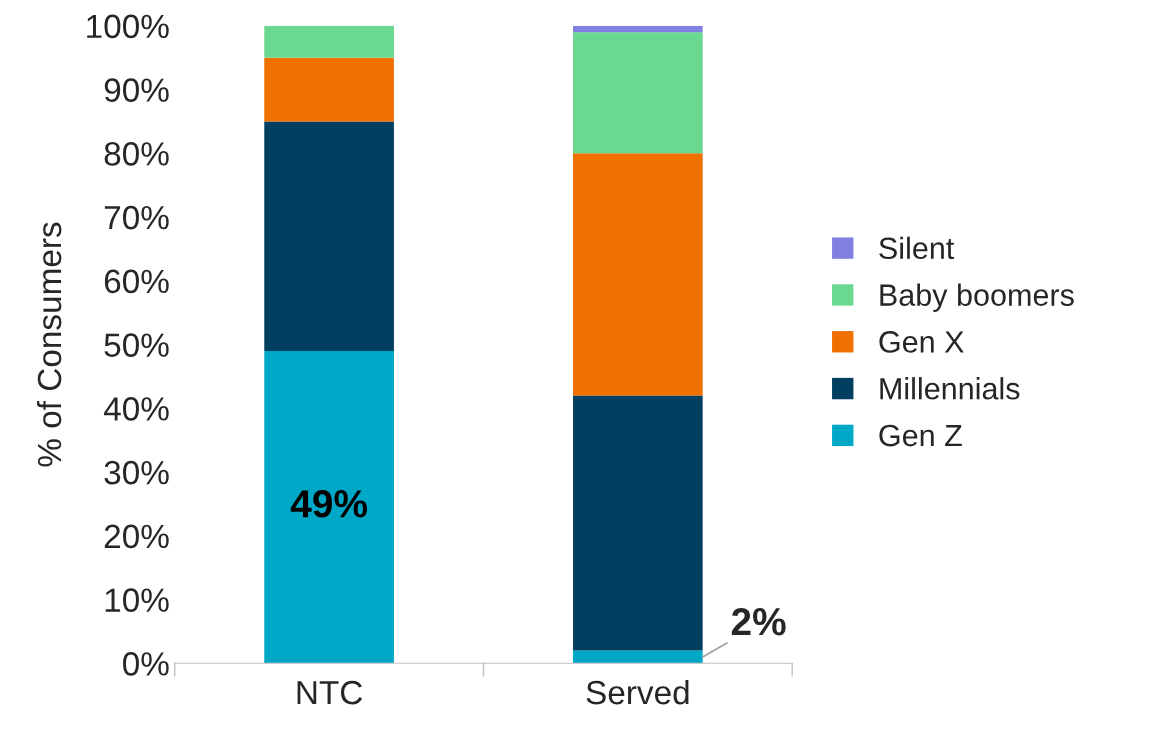  What do you see at coordinates (920, 435) in the screenshot?
I see `legend-label: Gen Z` at bounding box center [920, 435].